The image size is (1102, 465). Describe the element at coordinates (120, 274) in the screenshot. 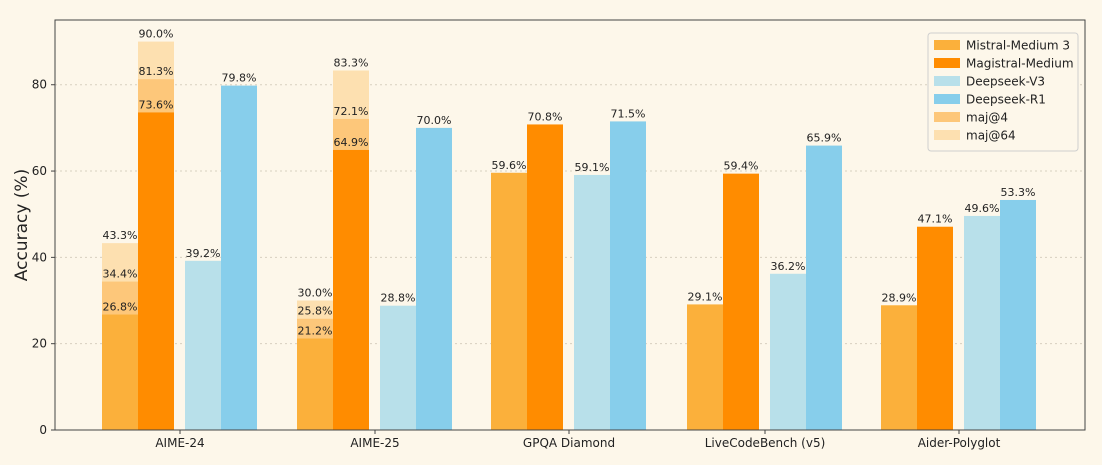

I see `data-label: 34.4%` at that location.